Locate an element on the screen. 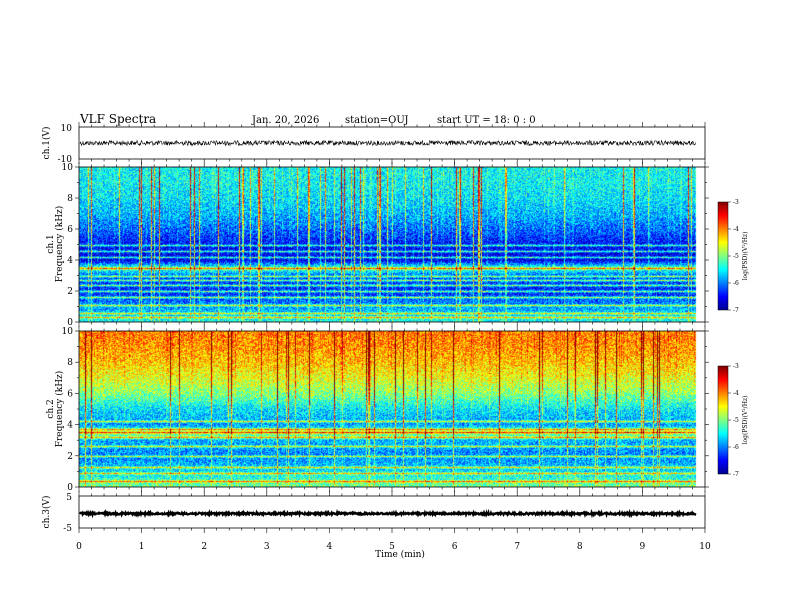  time-tick-label: 4 is located at coordinates (330, 547).